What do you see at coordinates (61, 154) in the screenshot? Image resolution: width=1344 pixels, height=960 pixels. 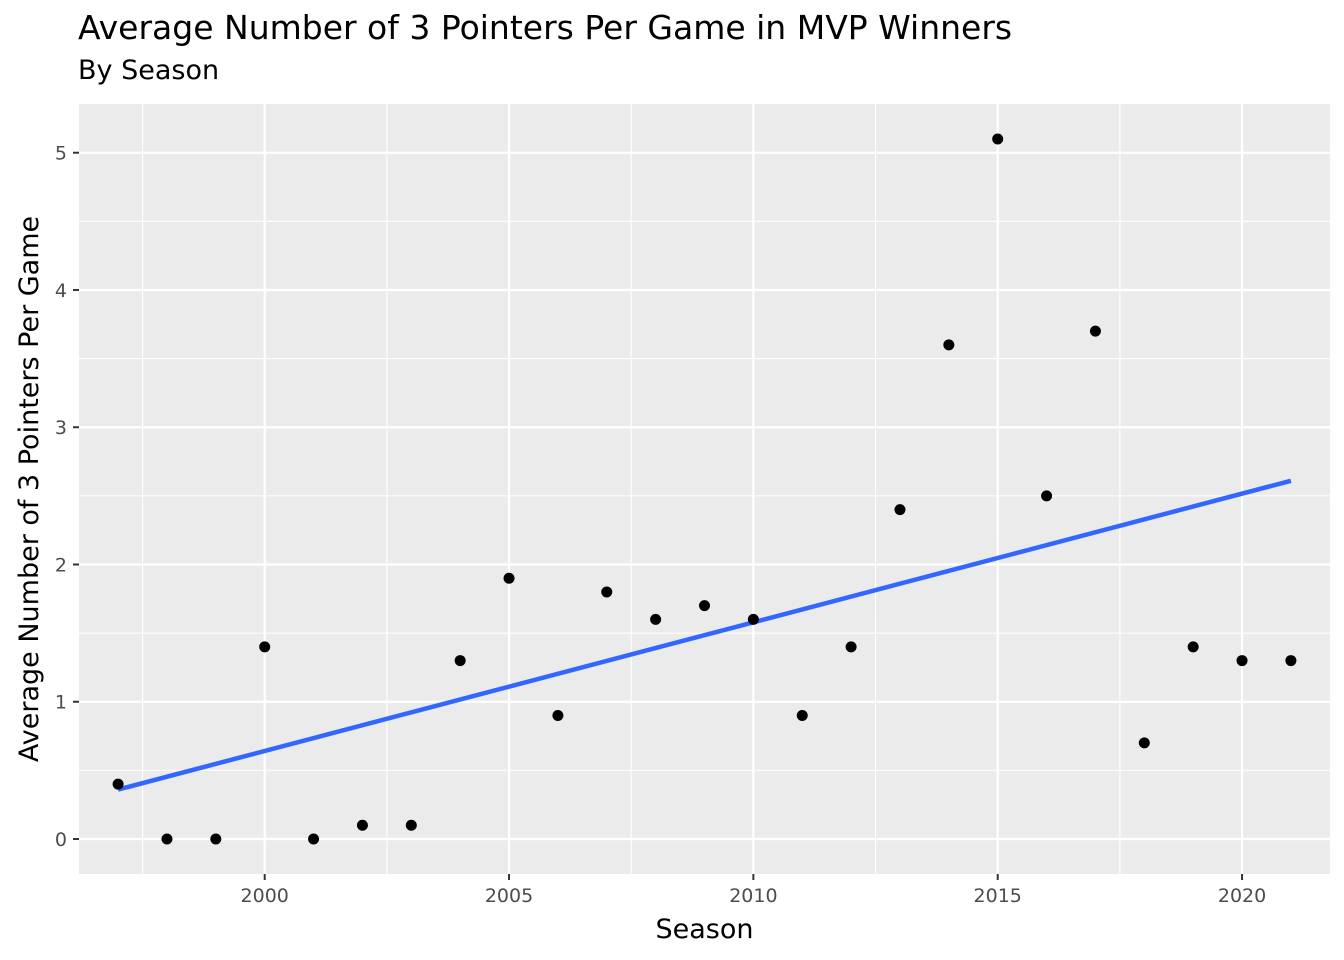 I see `y-tick-label: 5` at bounding box center [61, 154].